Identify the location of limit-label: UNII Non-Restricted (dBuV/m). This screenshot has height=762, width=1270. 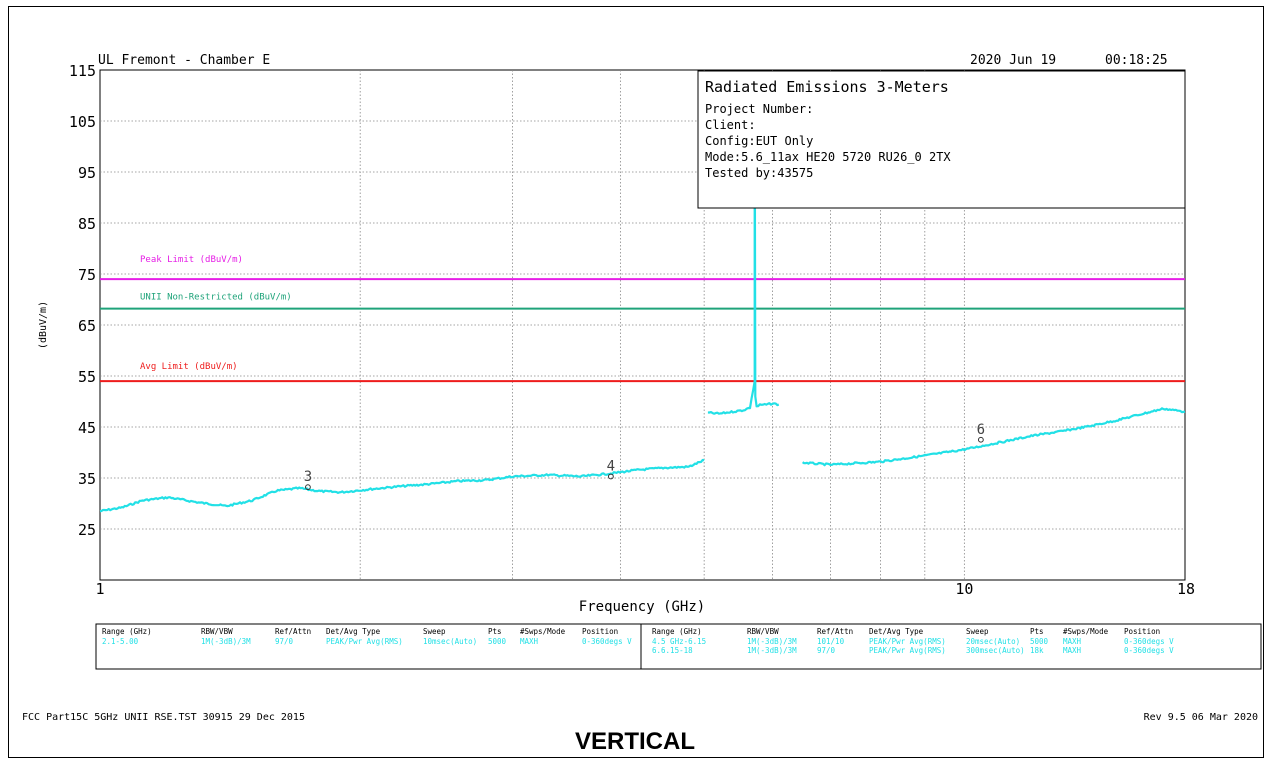
(216, 298).